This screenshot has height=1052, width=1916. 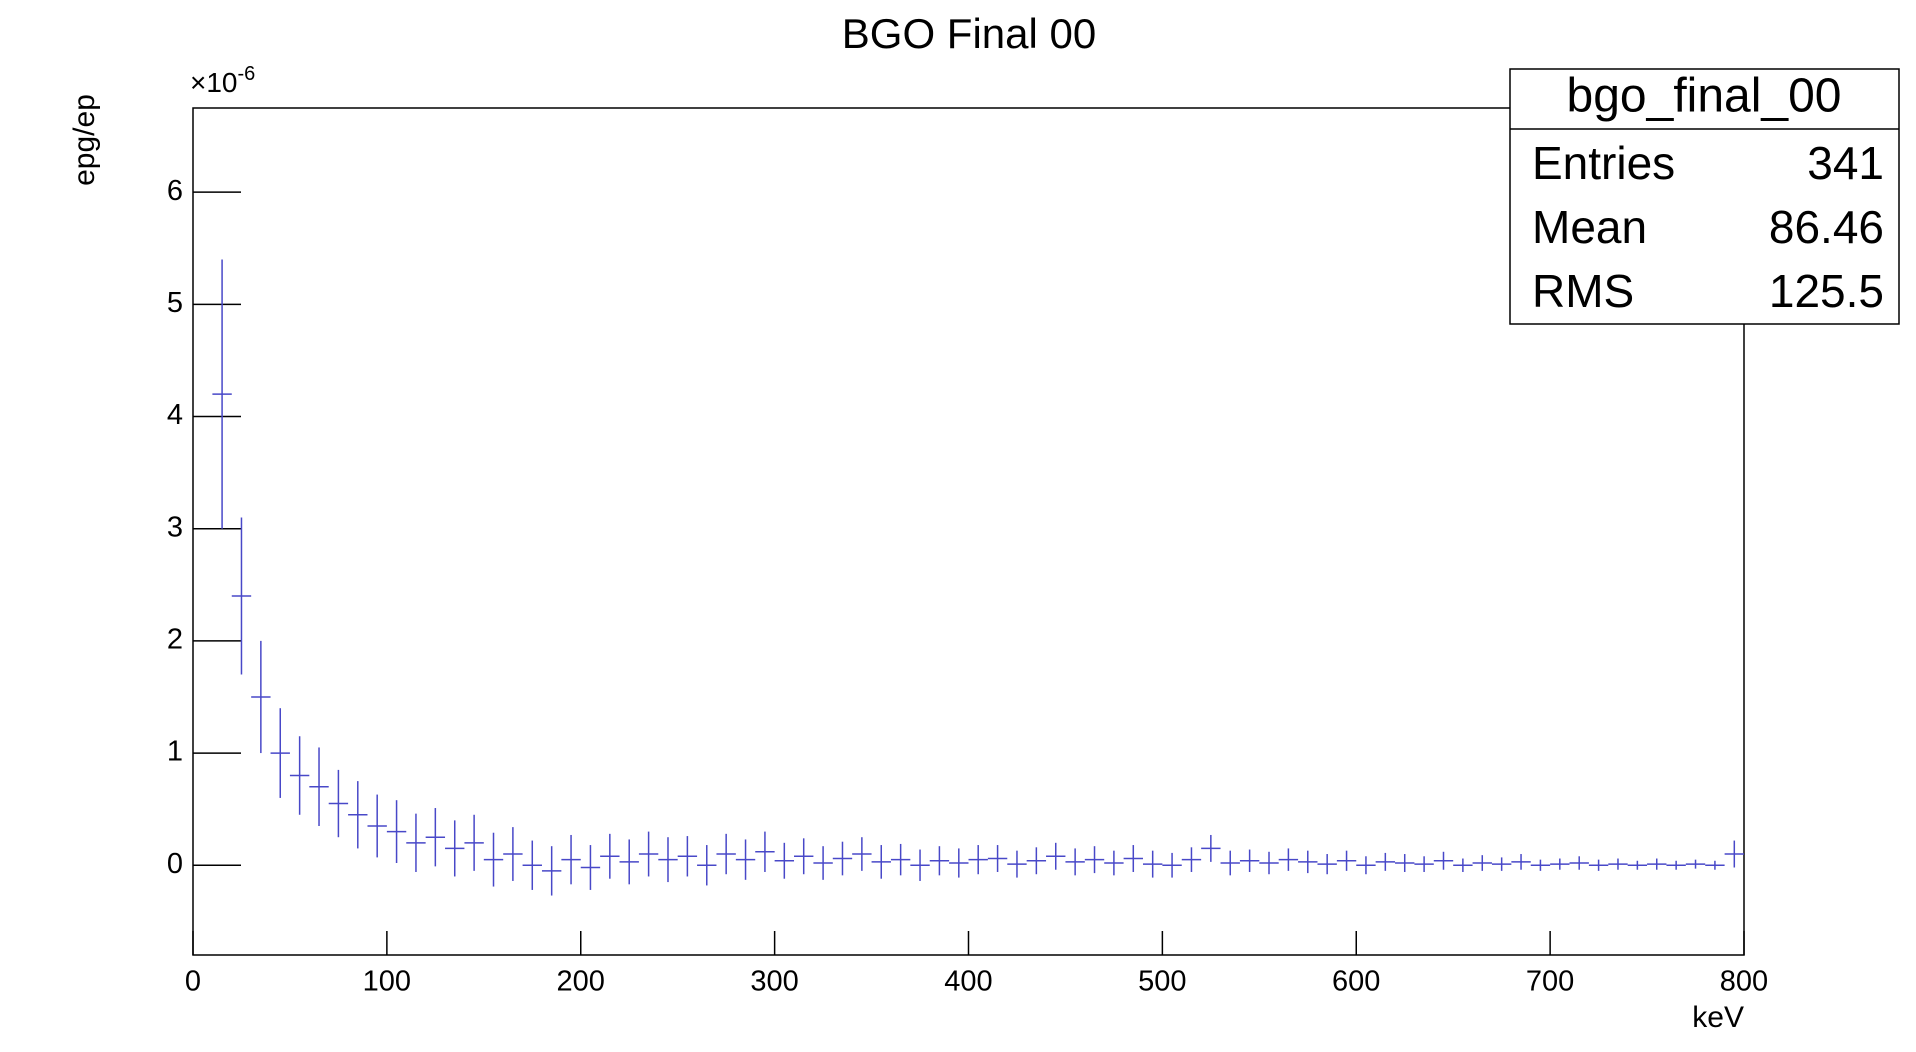 What do you see at coordinates (1583, 291) in the screenshot?
I see `stats-label: RMS` at bounding box center [1583, 291].